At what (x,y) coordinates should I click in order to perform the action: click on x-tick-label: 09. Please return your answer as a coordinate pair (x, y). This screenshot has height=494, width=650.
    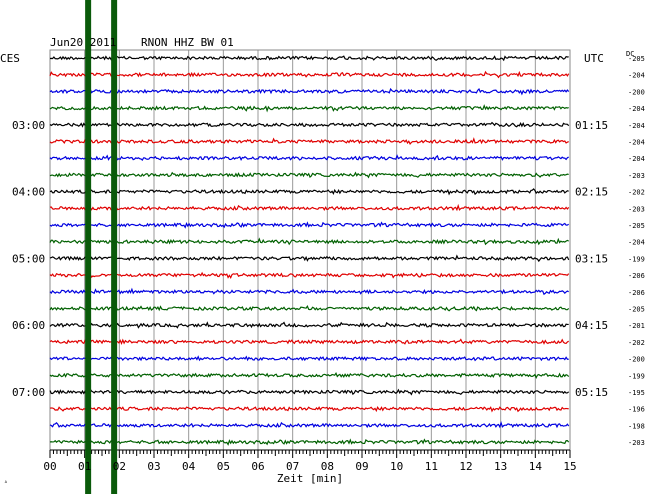
    Looking at the image, I should click on (361, 466).